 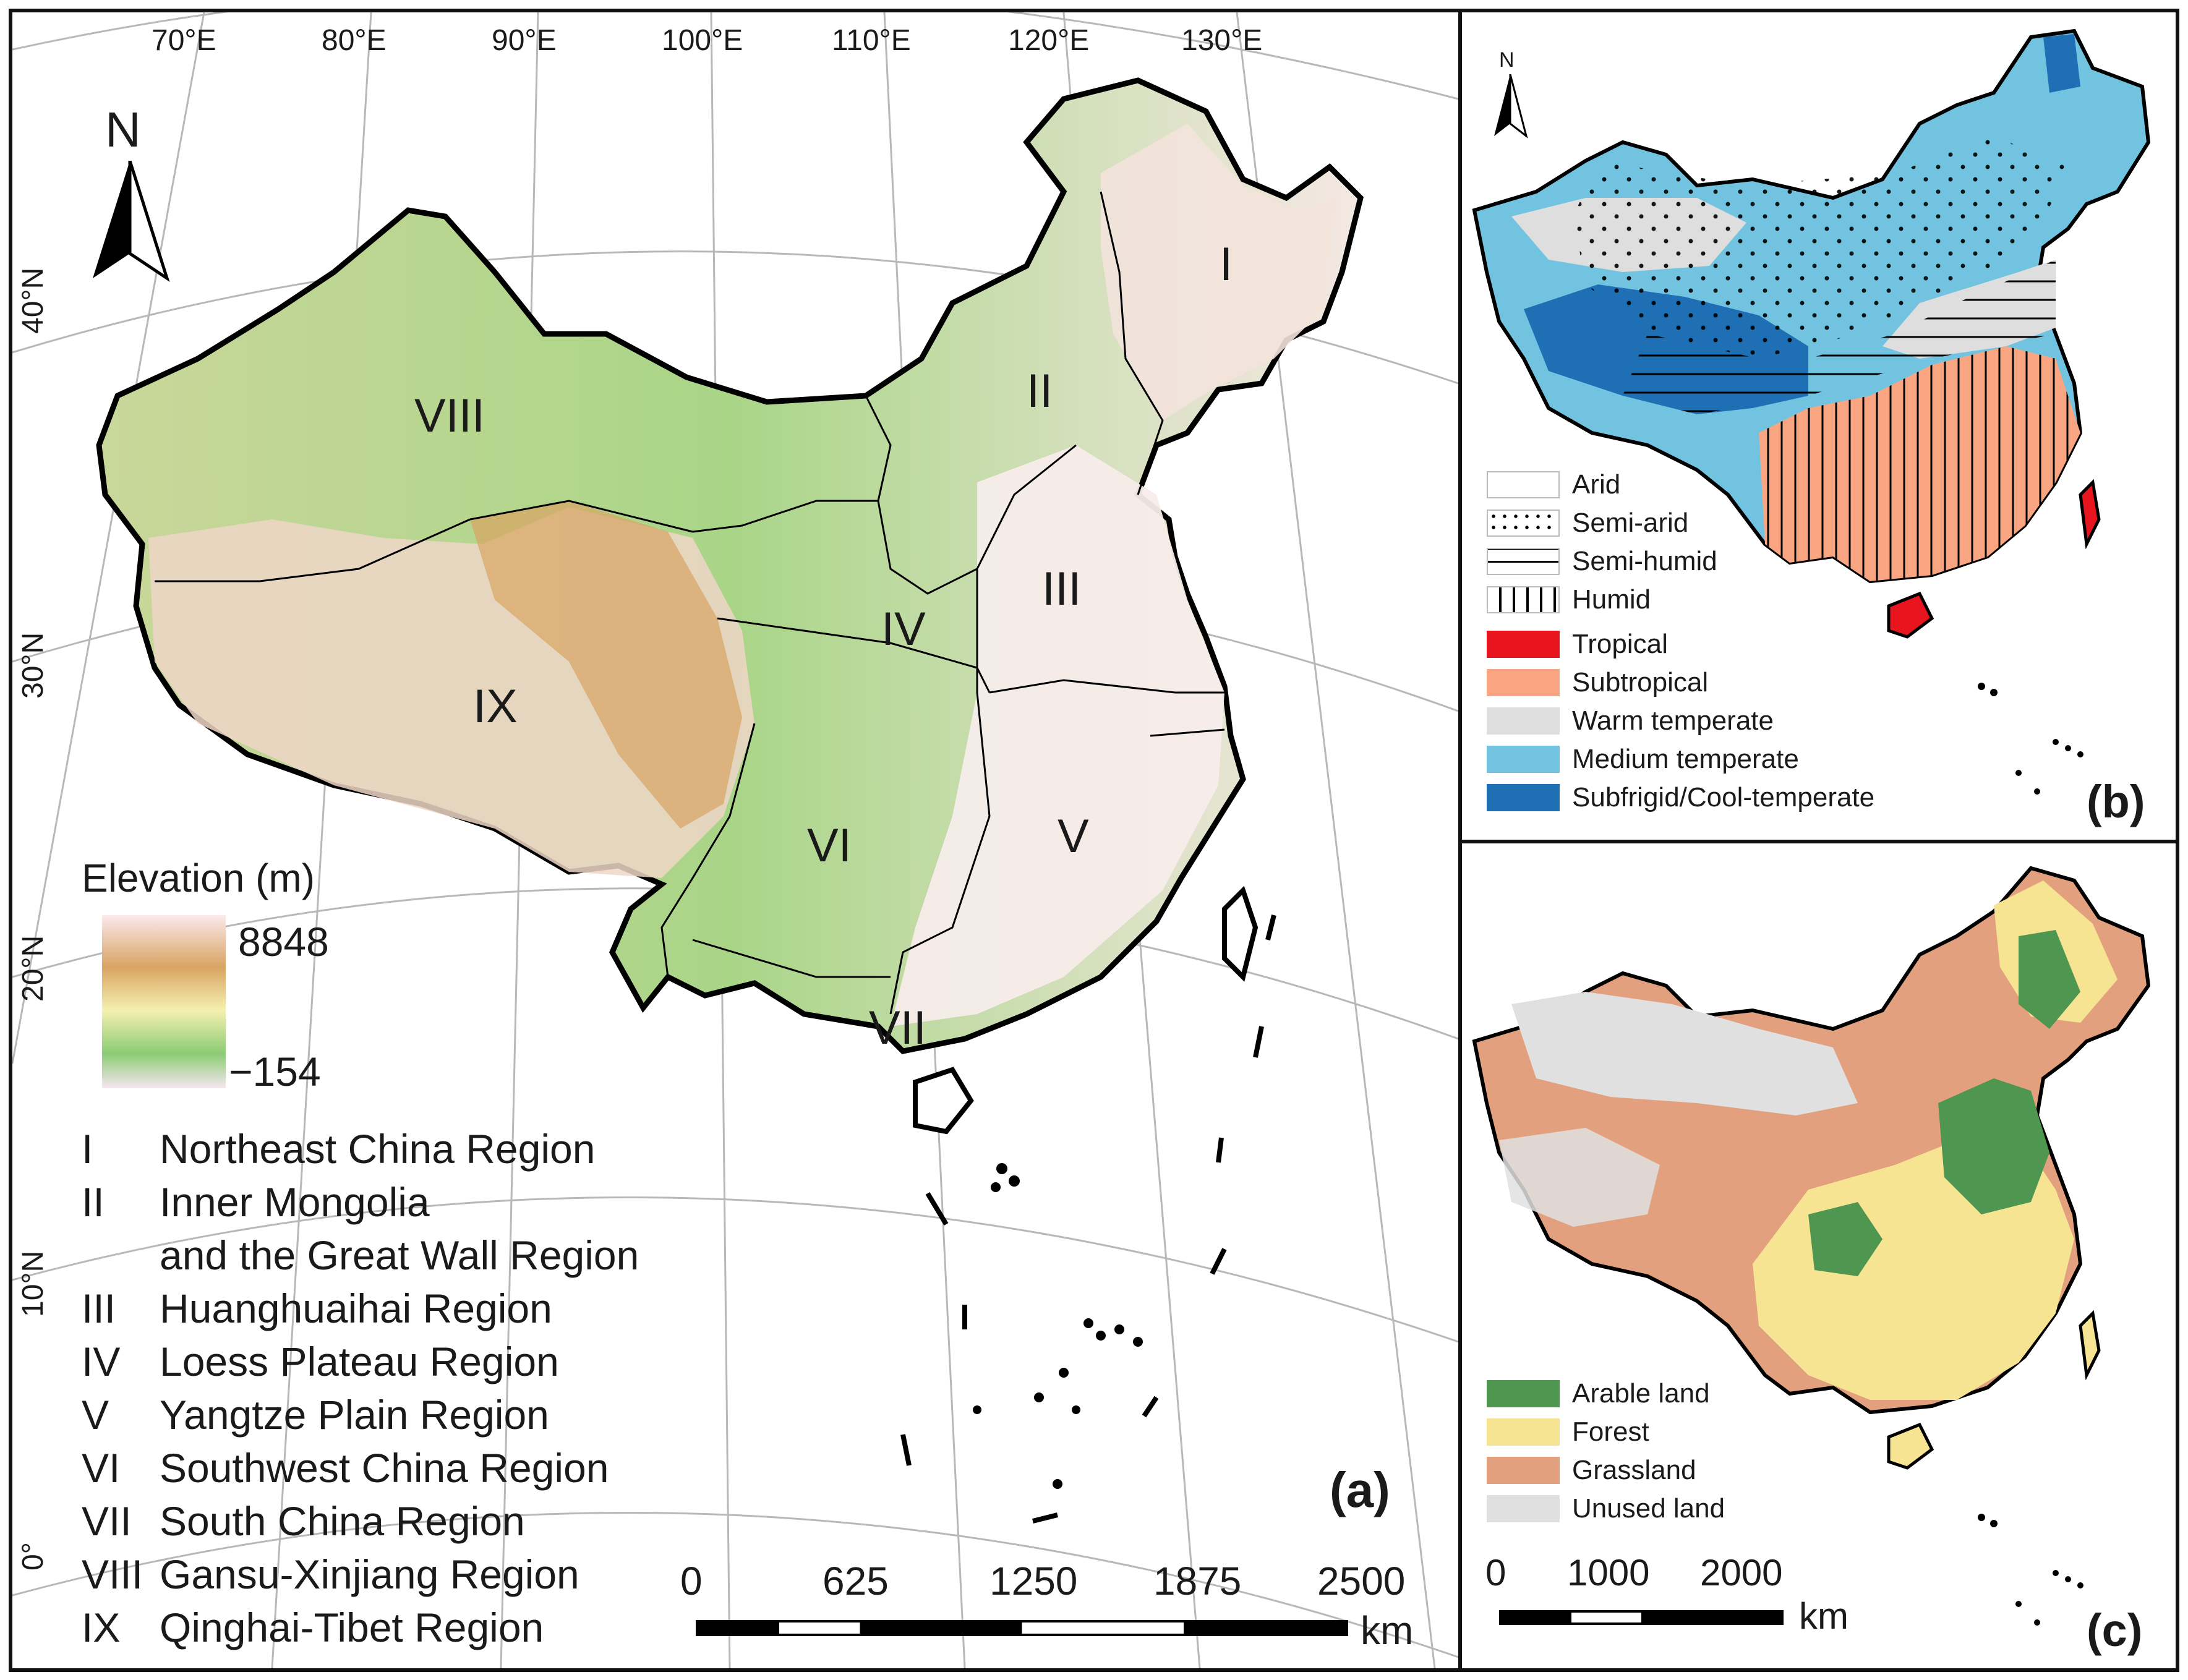 What do you see at coordinates (1226, 264) in the screenshot?
I see `region-label-i: I` at bounding box center [1226, 264].